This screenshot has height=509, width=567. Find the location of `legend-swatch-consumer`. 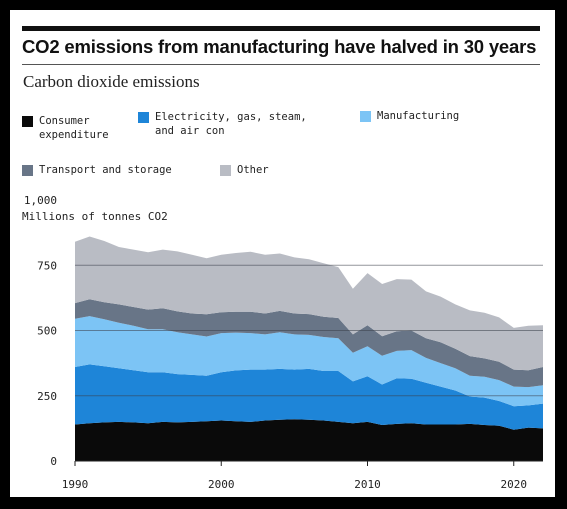

legend-swatch-consumer is located at coordinates (27, 121).